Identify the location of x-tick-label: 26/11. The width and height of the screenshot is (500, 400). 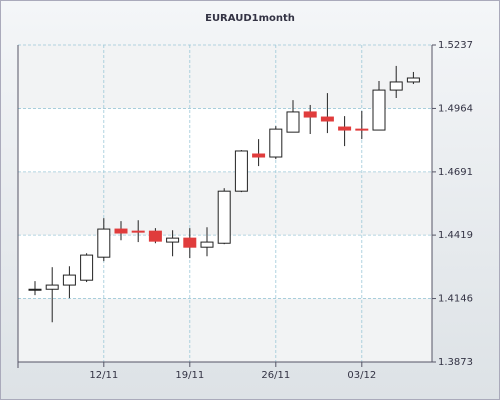
(275, 375).